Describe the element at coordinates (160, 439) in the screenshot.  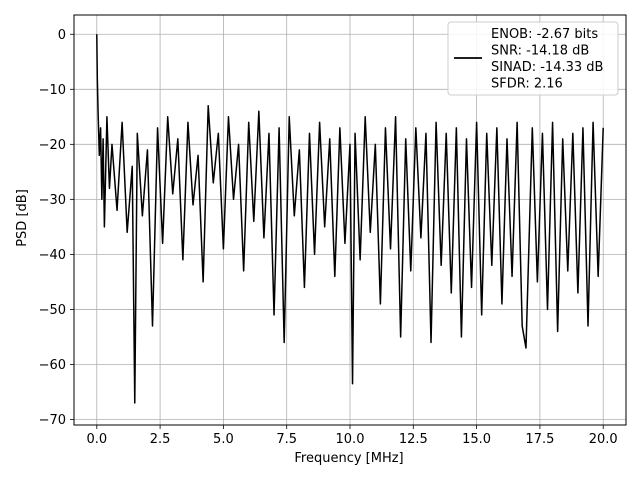
I see `x-tick-label: 2.5` at that location.